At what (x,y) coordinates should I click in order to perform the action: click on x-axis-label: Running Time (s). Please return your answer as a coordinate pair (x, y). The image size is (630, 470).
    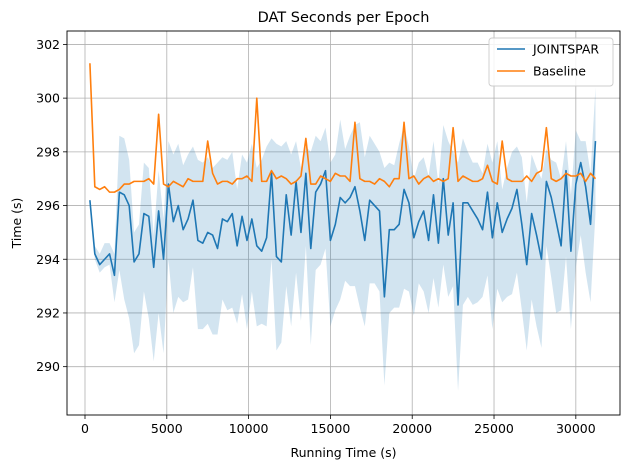
    Looking at the image, I should click on (343, 452).